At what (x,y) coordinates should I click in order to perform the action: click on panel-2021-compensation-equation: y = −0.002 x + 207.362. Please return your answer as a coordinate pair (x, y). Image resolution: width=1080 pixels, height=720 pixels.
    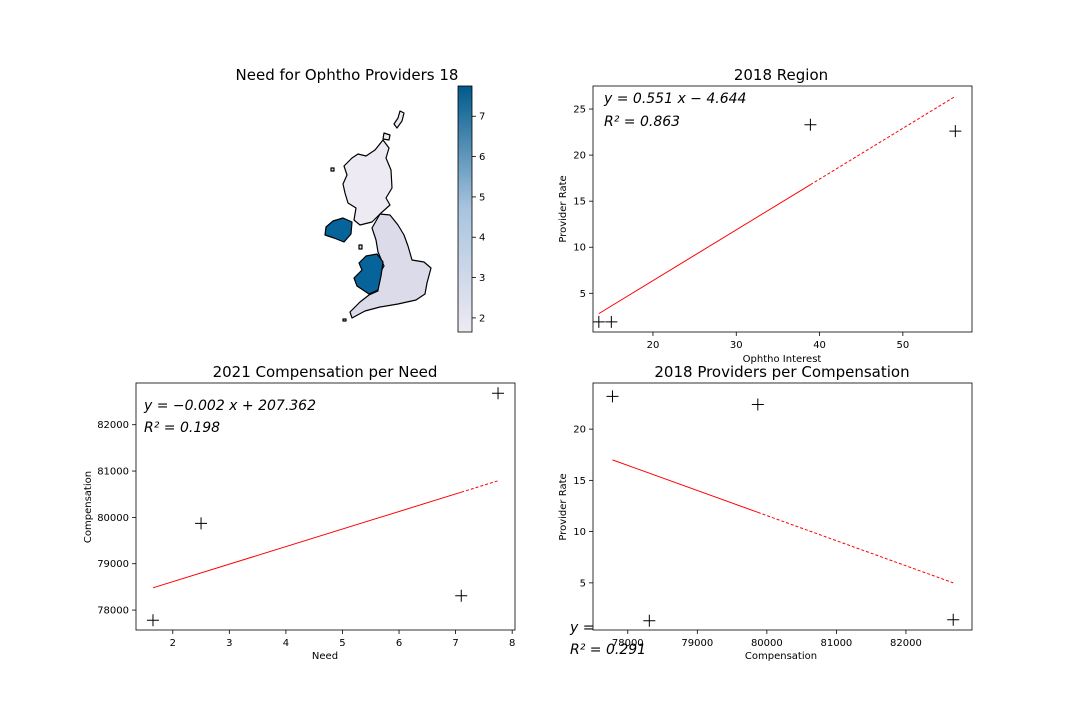
    Looking at the image, I should click on (229, 406).